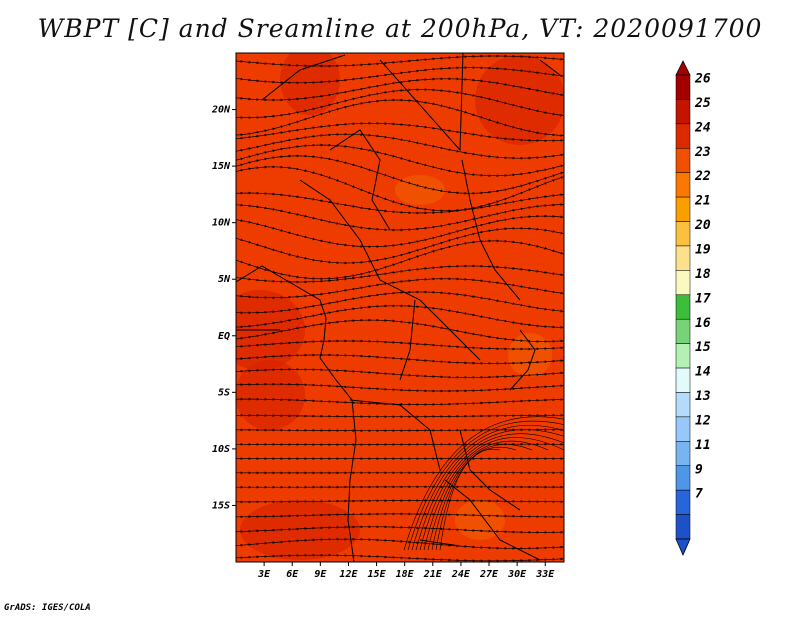 The image size is (800, 618). I want to click on lon-tick-label: 24E, so click(461, 574).